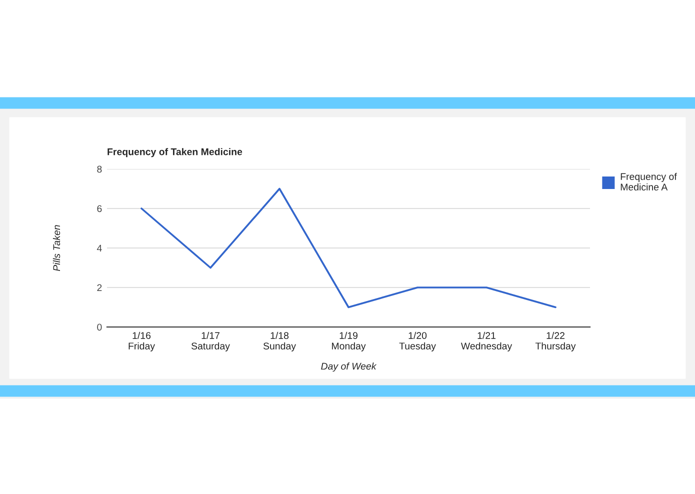 This screenshot has width=695, height=494. Describe the element at coordinates (175, 153) in the screenshot. I see `chart-title: Frequency of Taken Medicine` at that location.